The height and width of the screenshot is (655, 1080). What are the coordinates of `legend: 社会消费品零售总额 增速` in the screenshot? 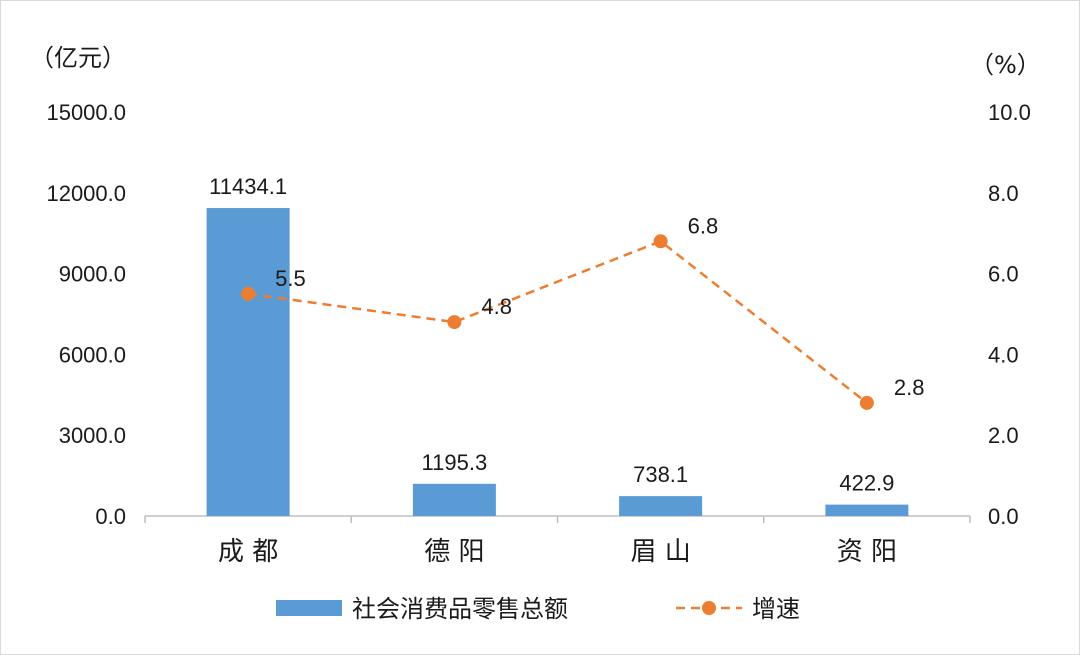 It's located at (538, 609).